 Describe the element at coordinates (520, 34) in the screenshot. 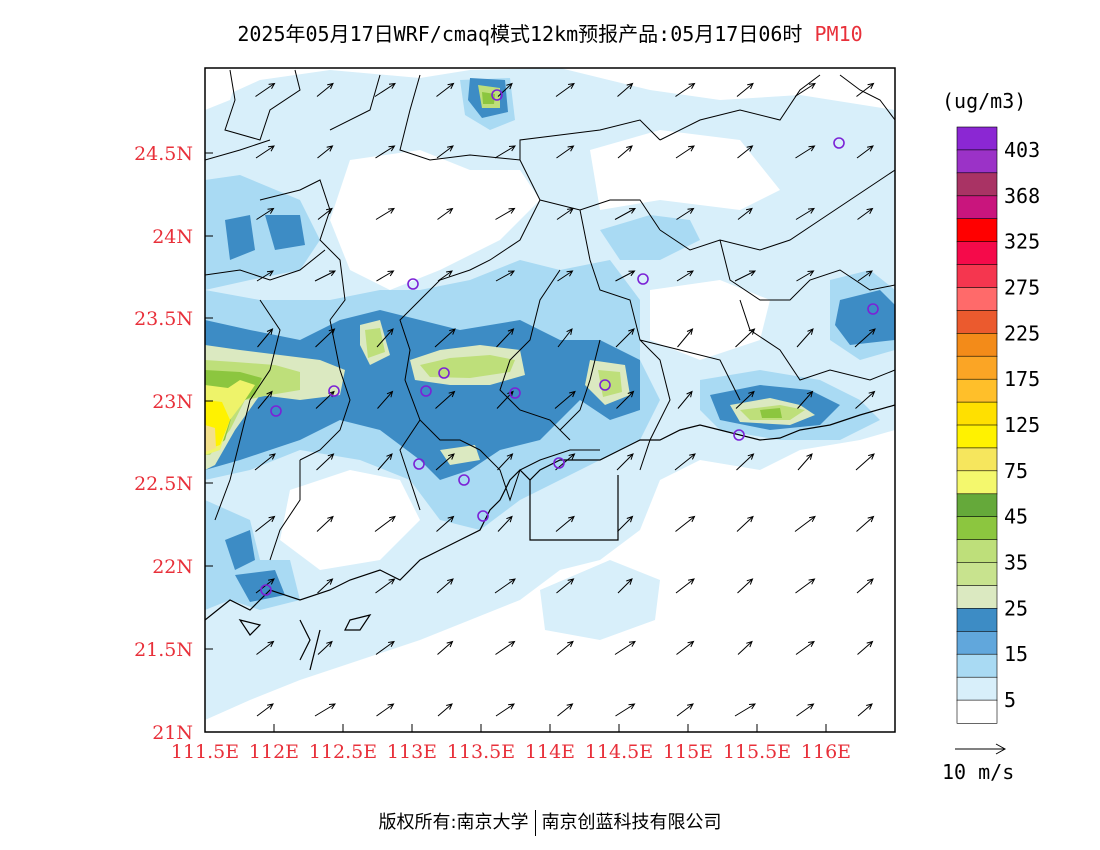

I see `title-main: 2025年05月17日WRF/cmaq模式12km预报产品:05月17日06时` at that location.